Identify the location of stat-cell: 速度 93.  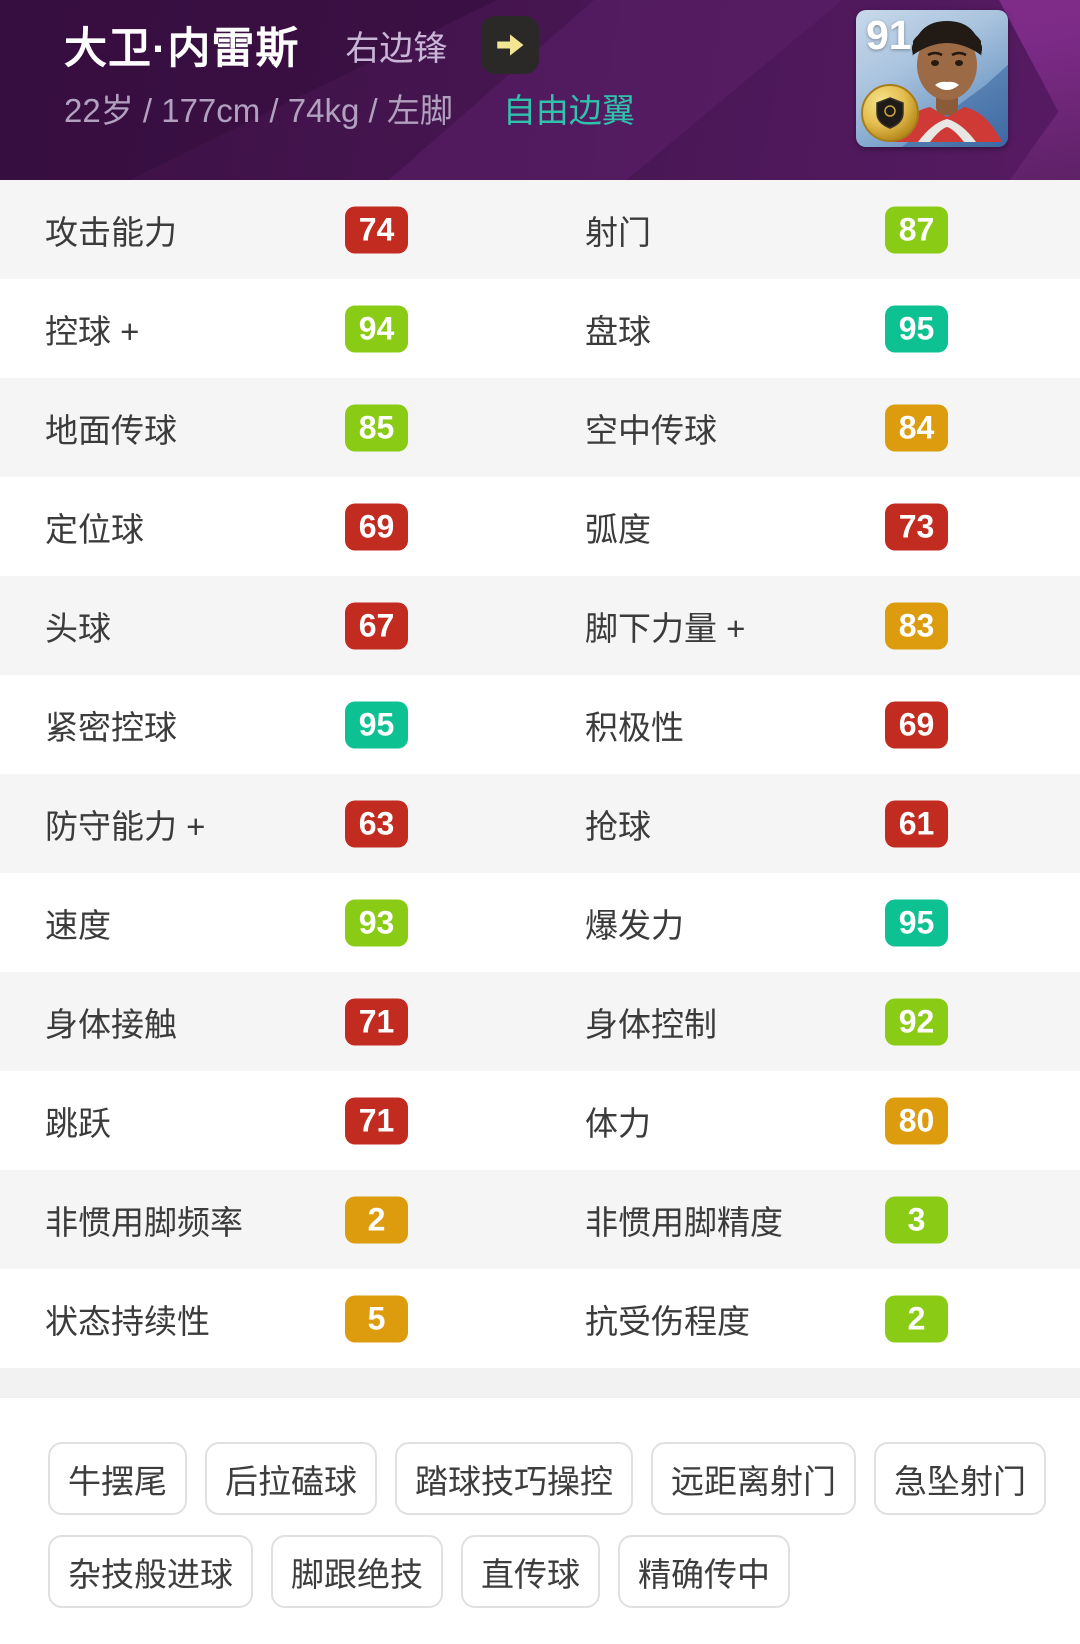
(270, 922).